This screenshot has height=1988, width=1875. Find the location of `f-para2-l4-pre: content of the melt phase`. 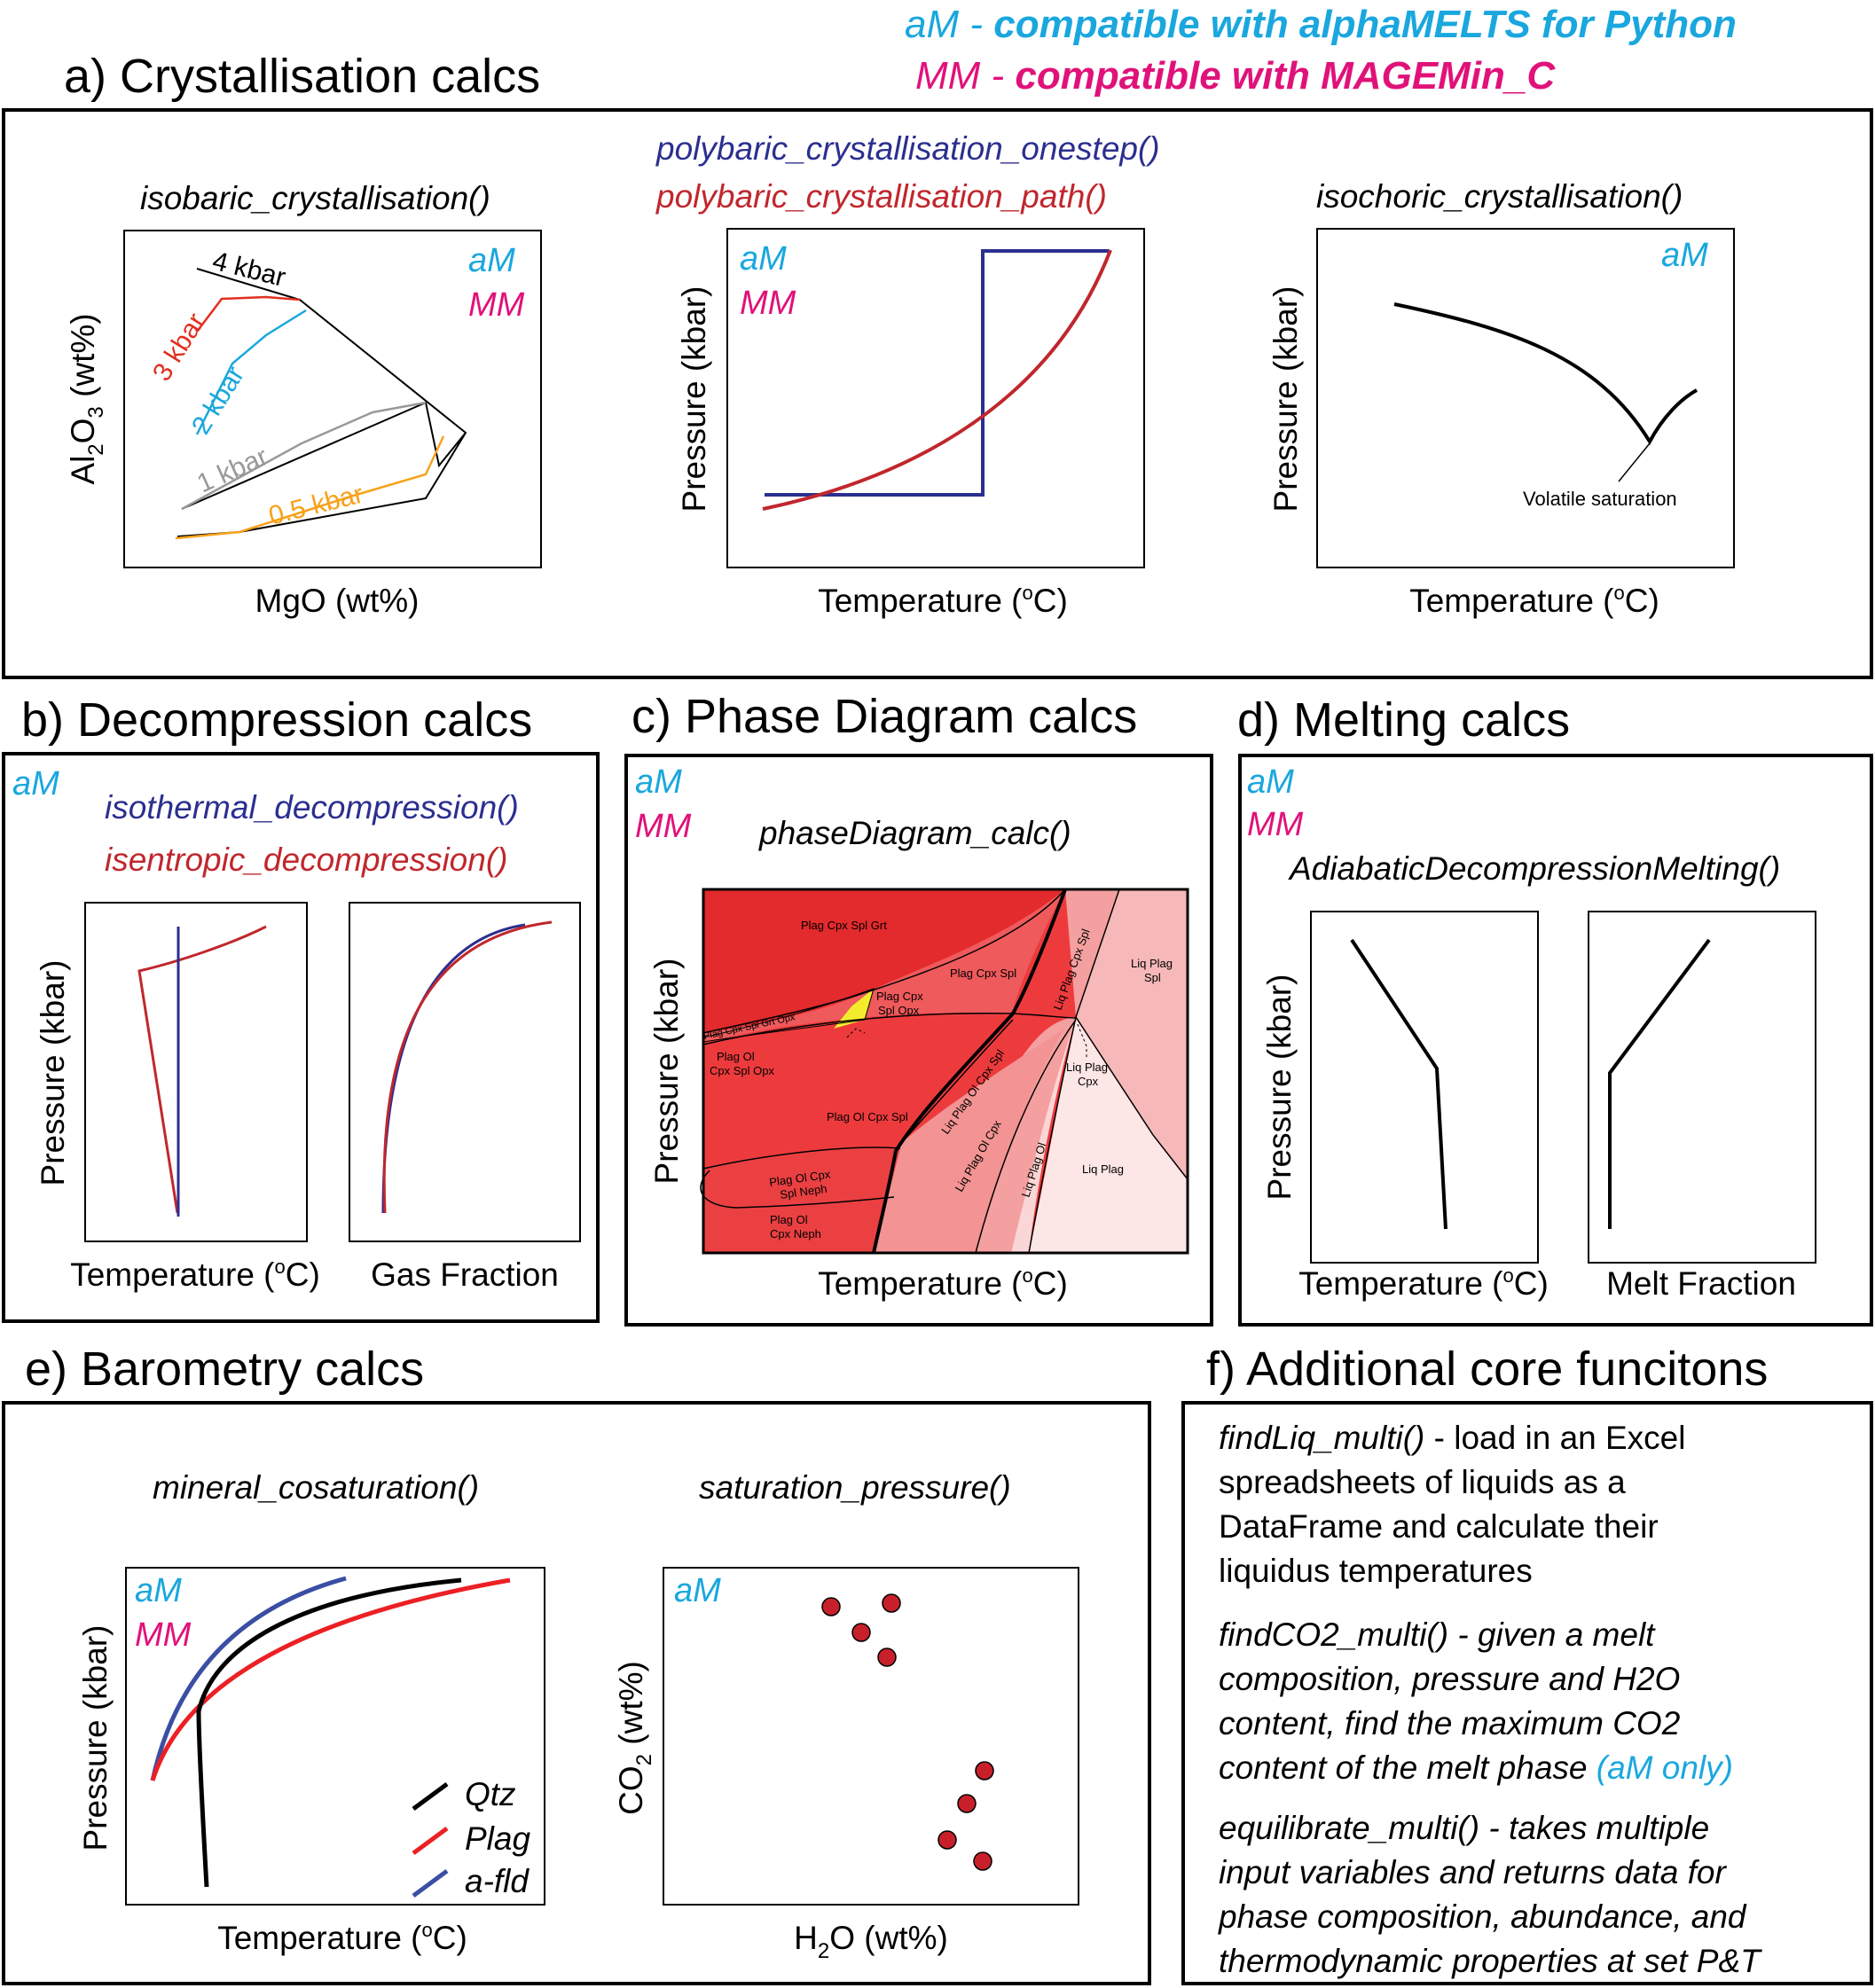

f-para2-l4-pre: content of the melt phase is located at coordinates (1407, 1767).